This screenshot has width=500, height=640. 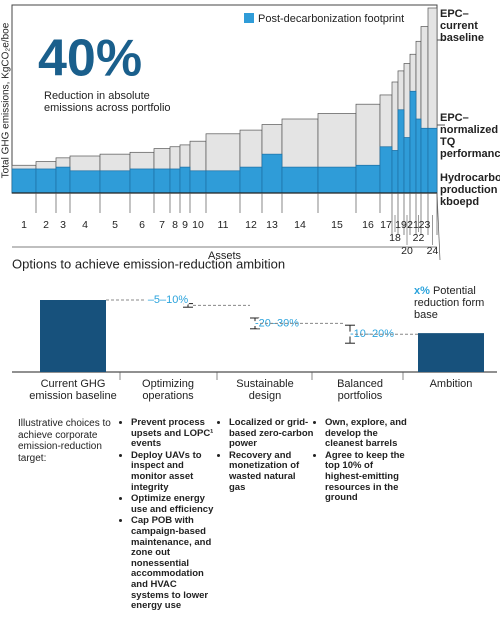 What do you see at coordinates (24, 225) in the screenshot?
I see `x-tick-label: 1` at bounding box center [24, 225].